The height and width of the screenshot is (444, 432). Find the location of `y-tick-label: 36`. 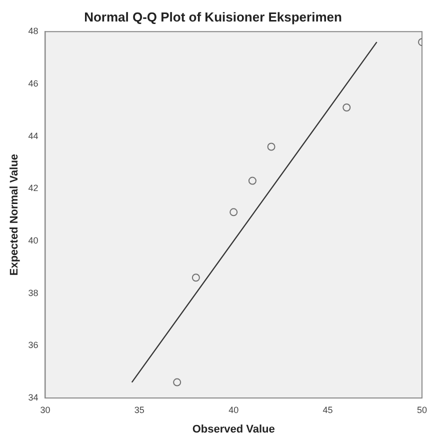

y-tick-label: 36 is located at coordinates (33, 345).